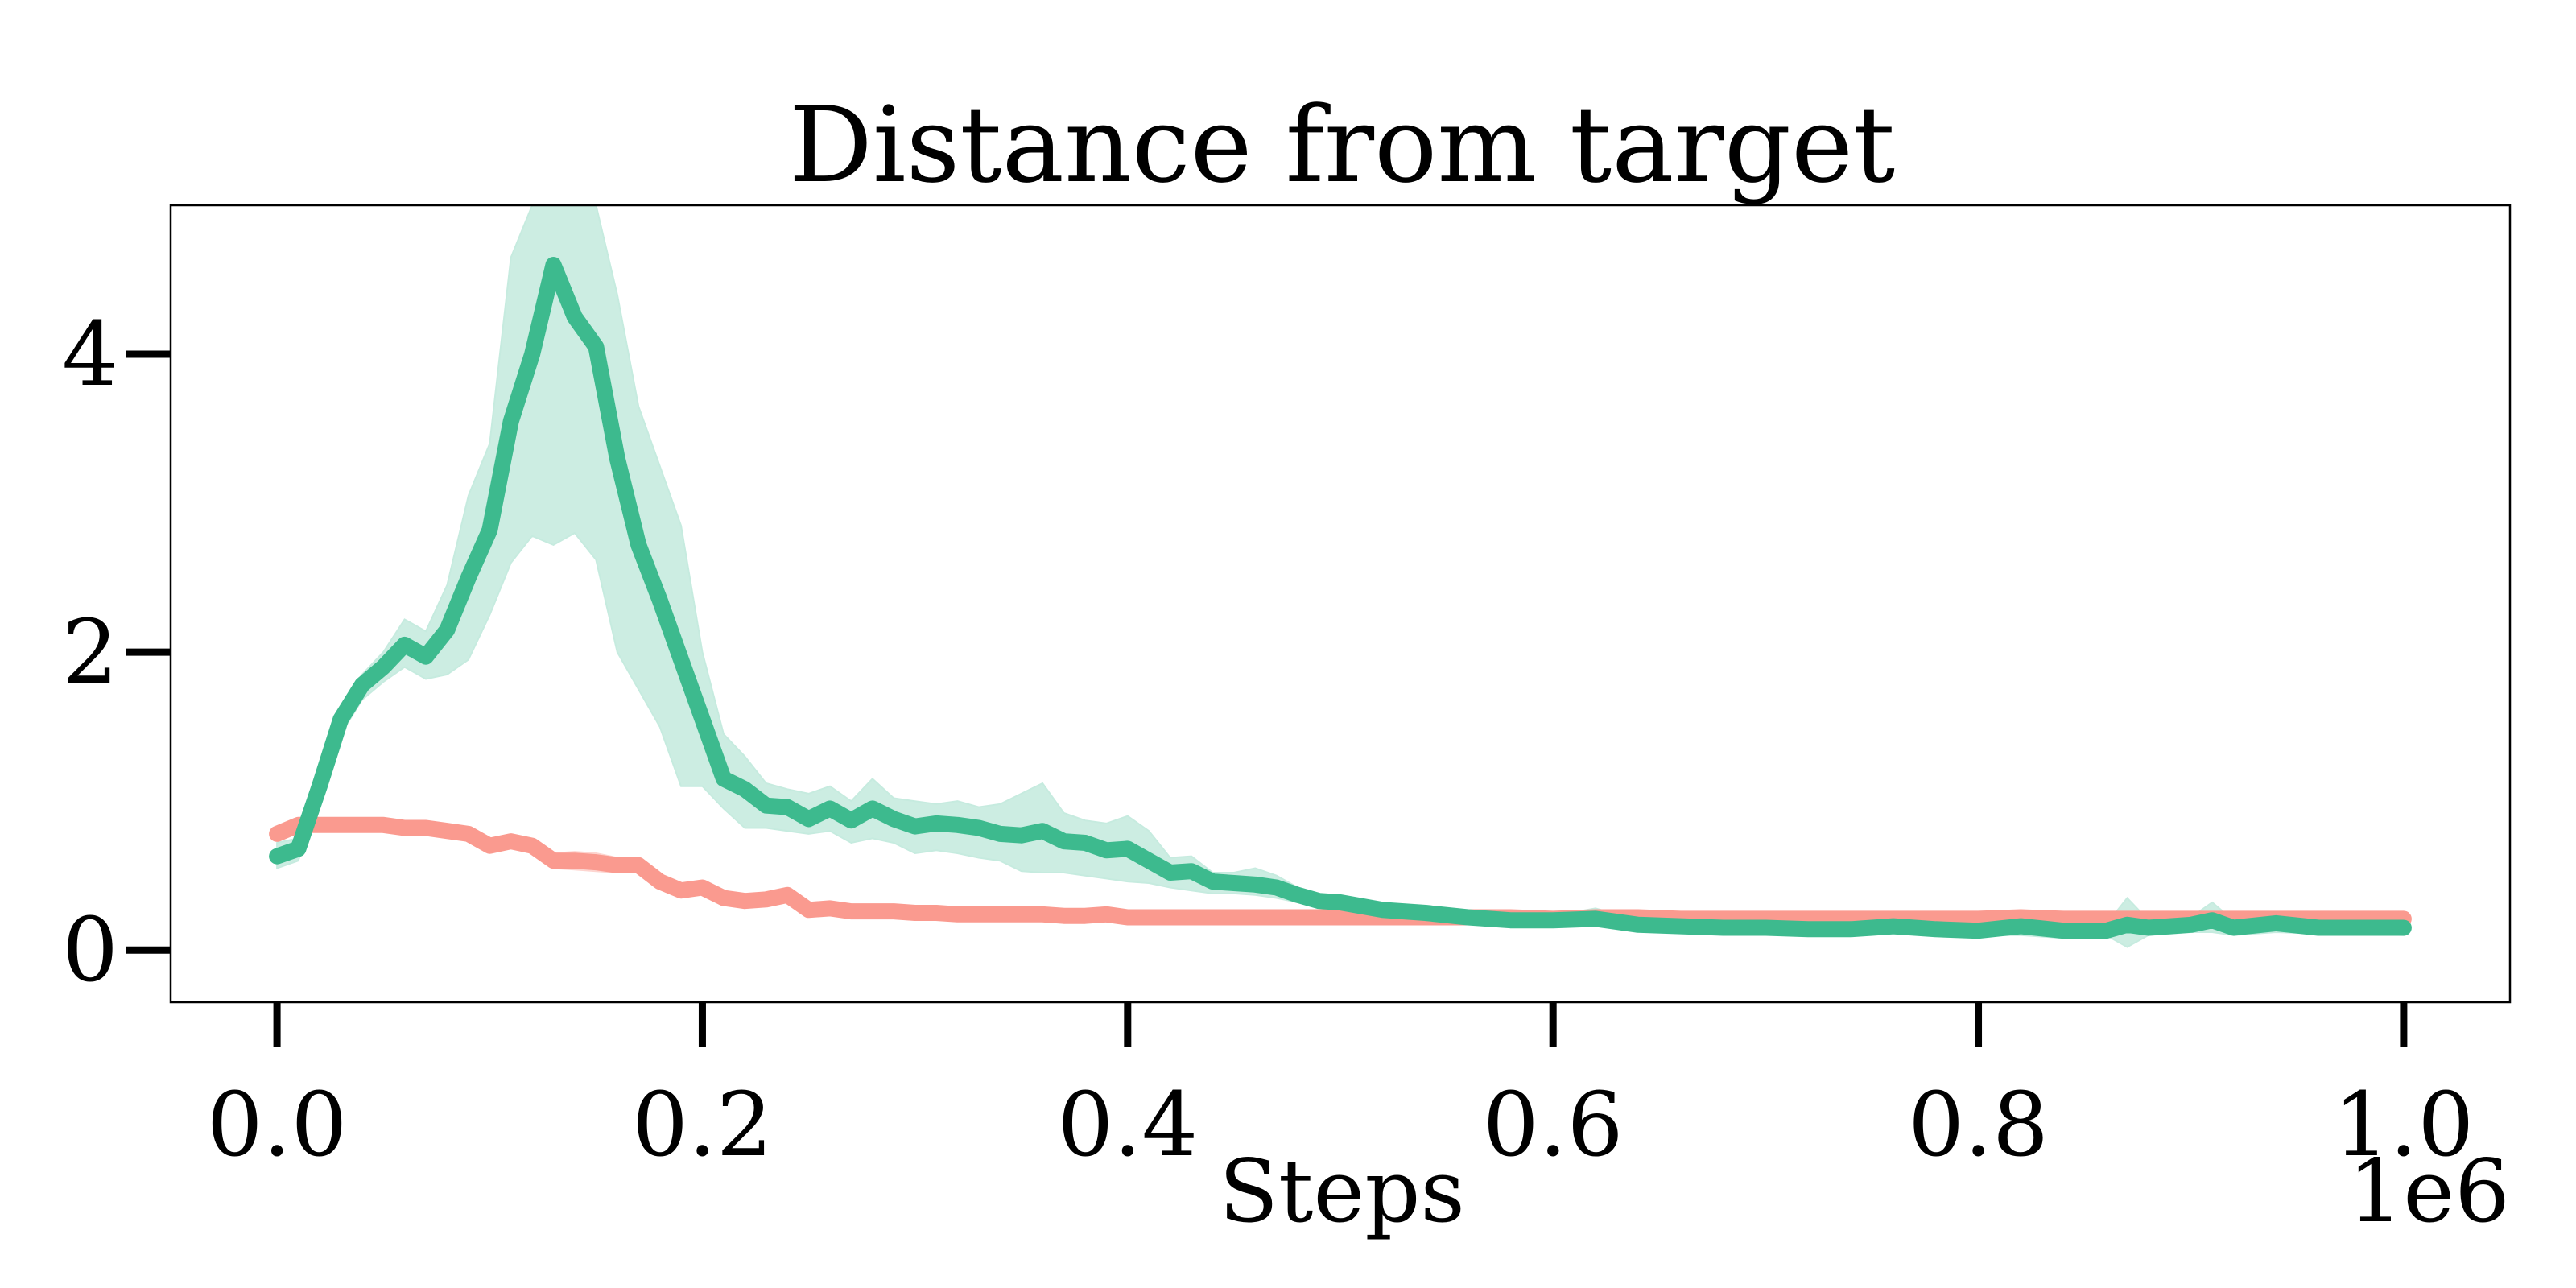 The image size is (2576, 1288). I want to click on x-axis-label: Steps, so click(1342, 1191).